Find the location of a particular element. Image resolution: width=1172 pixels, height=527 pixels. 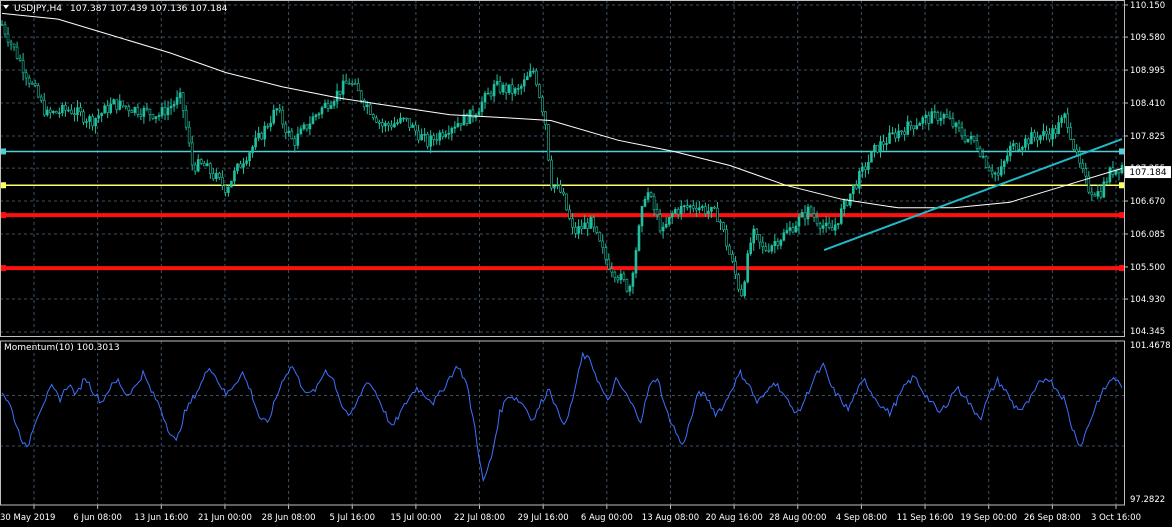

y-tick-label: 104.930 is located at coordinates (1147, 300).